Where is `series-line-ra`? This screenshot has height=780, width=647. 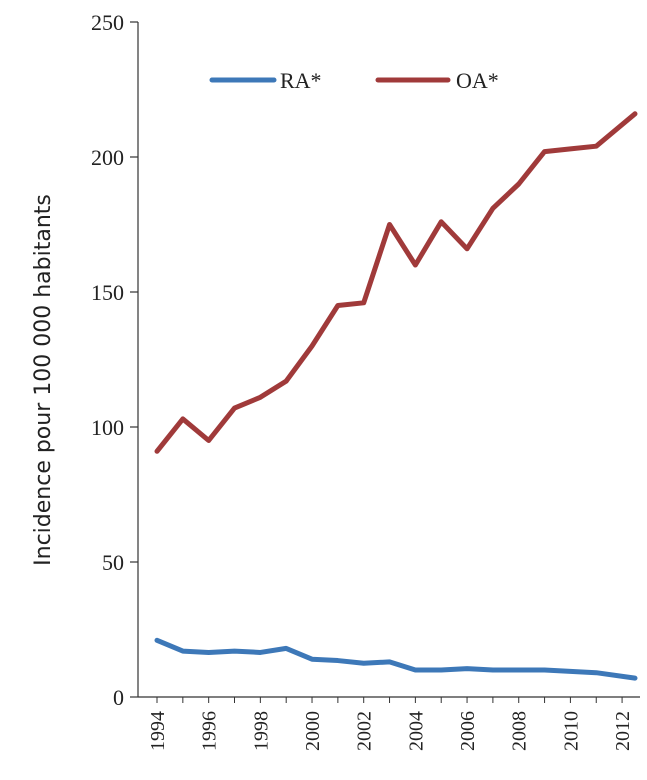
series-line-ra is located at coordinates (396, 659).